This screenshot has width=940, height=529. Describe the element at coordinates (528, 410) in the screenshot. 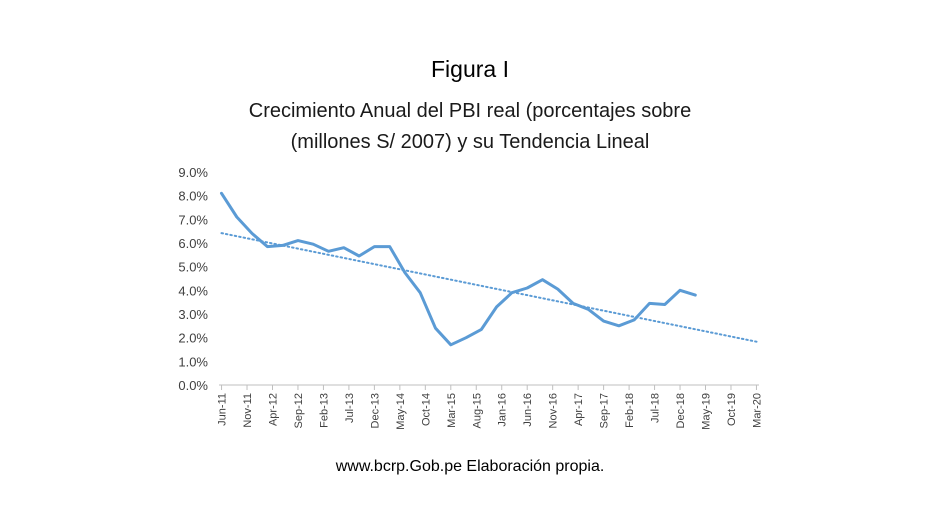

I see `x-tick-label: Jun-16` at that location.